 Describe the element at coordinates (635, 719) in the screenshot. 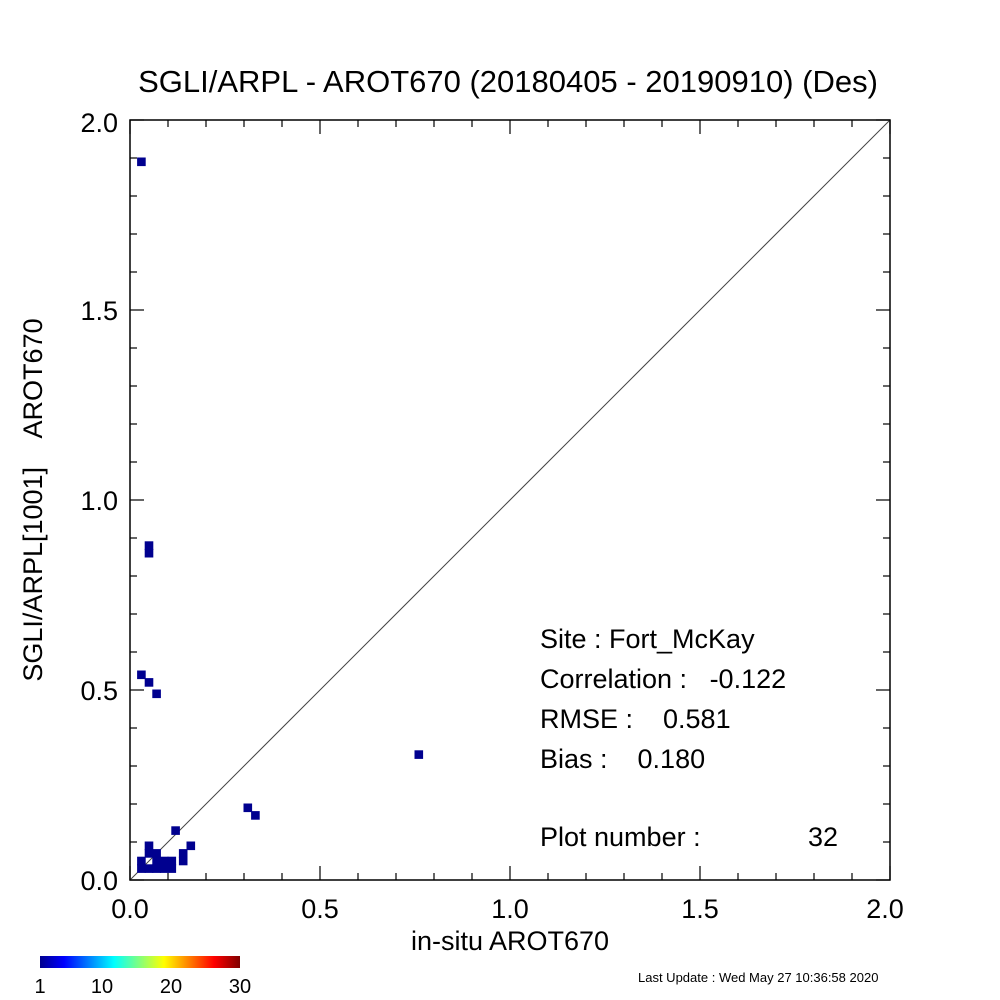

I see `rmse-annotation: RMSE : 0.581` at that location.